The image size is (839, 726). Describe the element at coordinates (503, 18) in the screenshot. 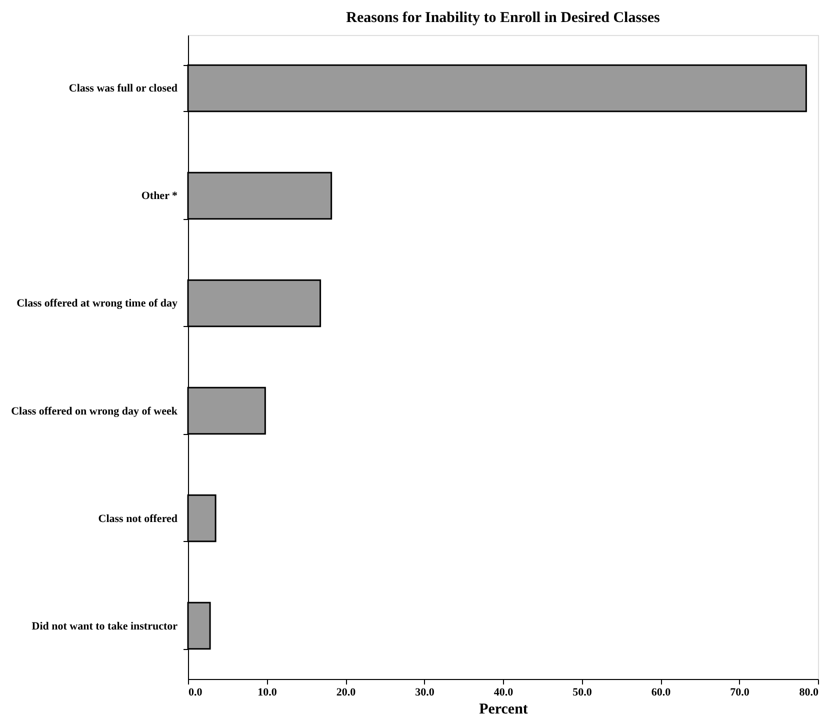

I see `chart-title: Reasons for Inability to Enroll in Desired Classes` at that location.